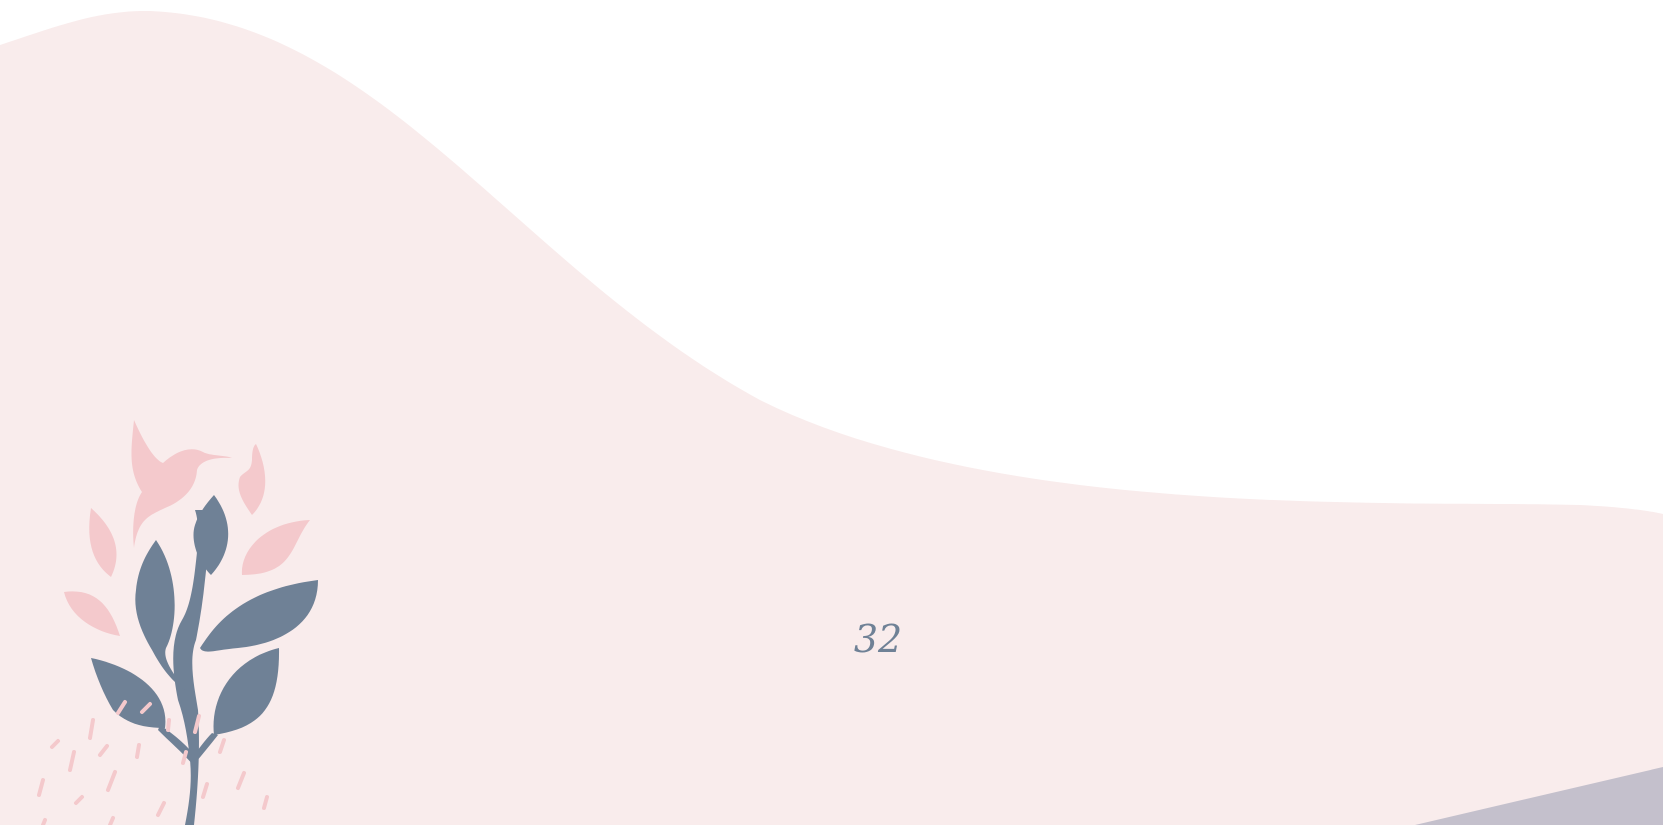 The width and height of the screenshot is (1663, 825). Describe the element at coordinates (153, 762) in the screenshot. I see `pink-dashes` at that location.